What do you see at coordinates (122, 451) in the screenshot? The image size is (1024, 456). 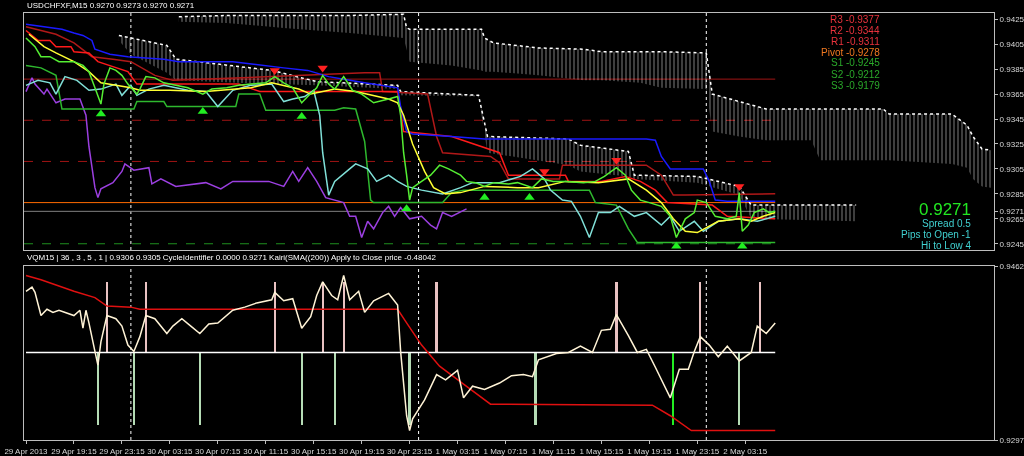 I see `x-tick-label: 29 Apr 23:15` at bounding box center [122, 451].